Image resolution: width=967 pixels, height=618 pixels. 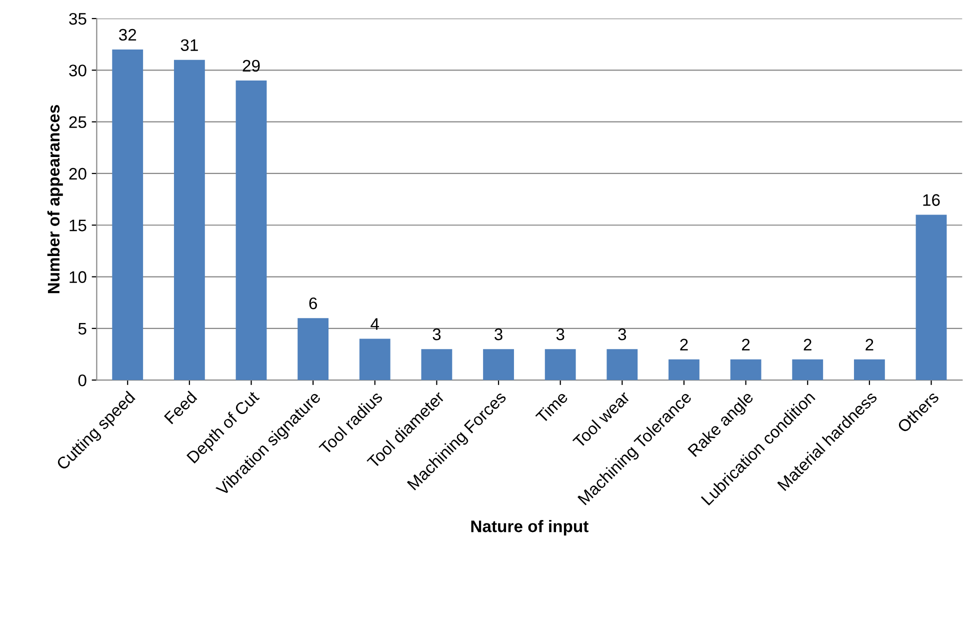 I want to click on y-tick-label: 35, so click(x=77, y=18).